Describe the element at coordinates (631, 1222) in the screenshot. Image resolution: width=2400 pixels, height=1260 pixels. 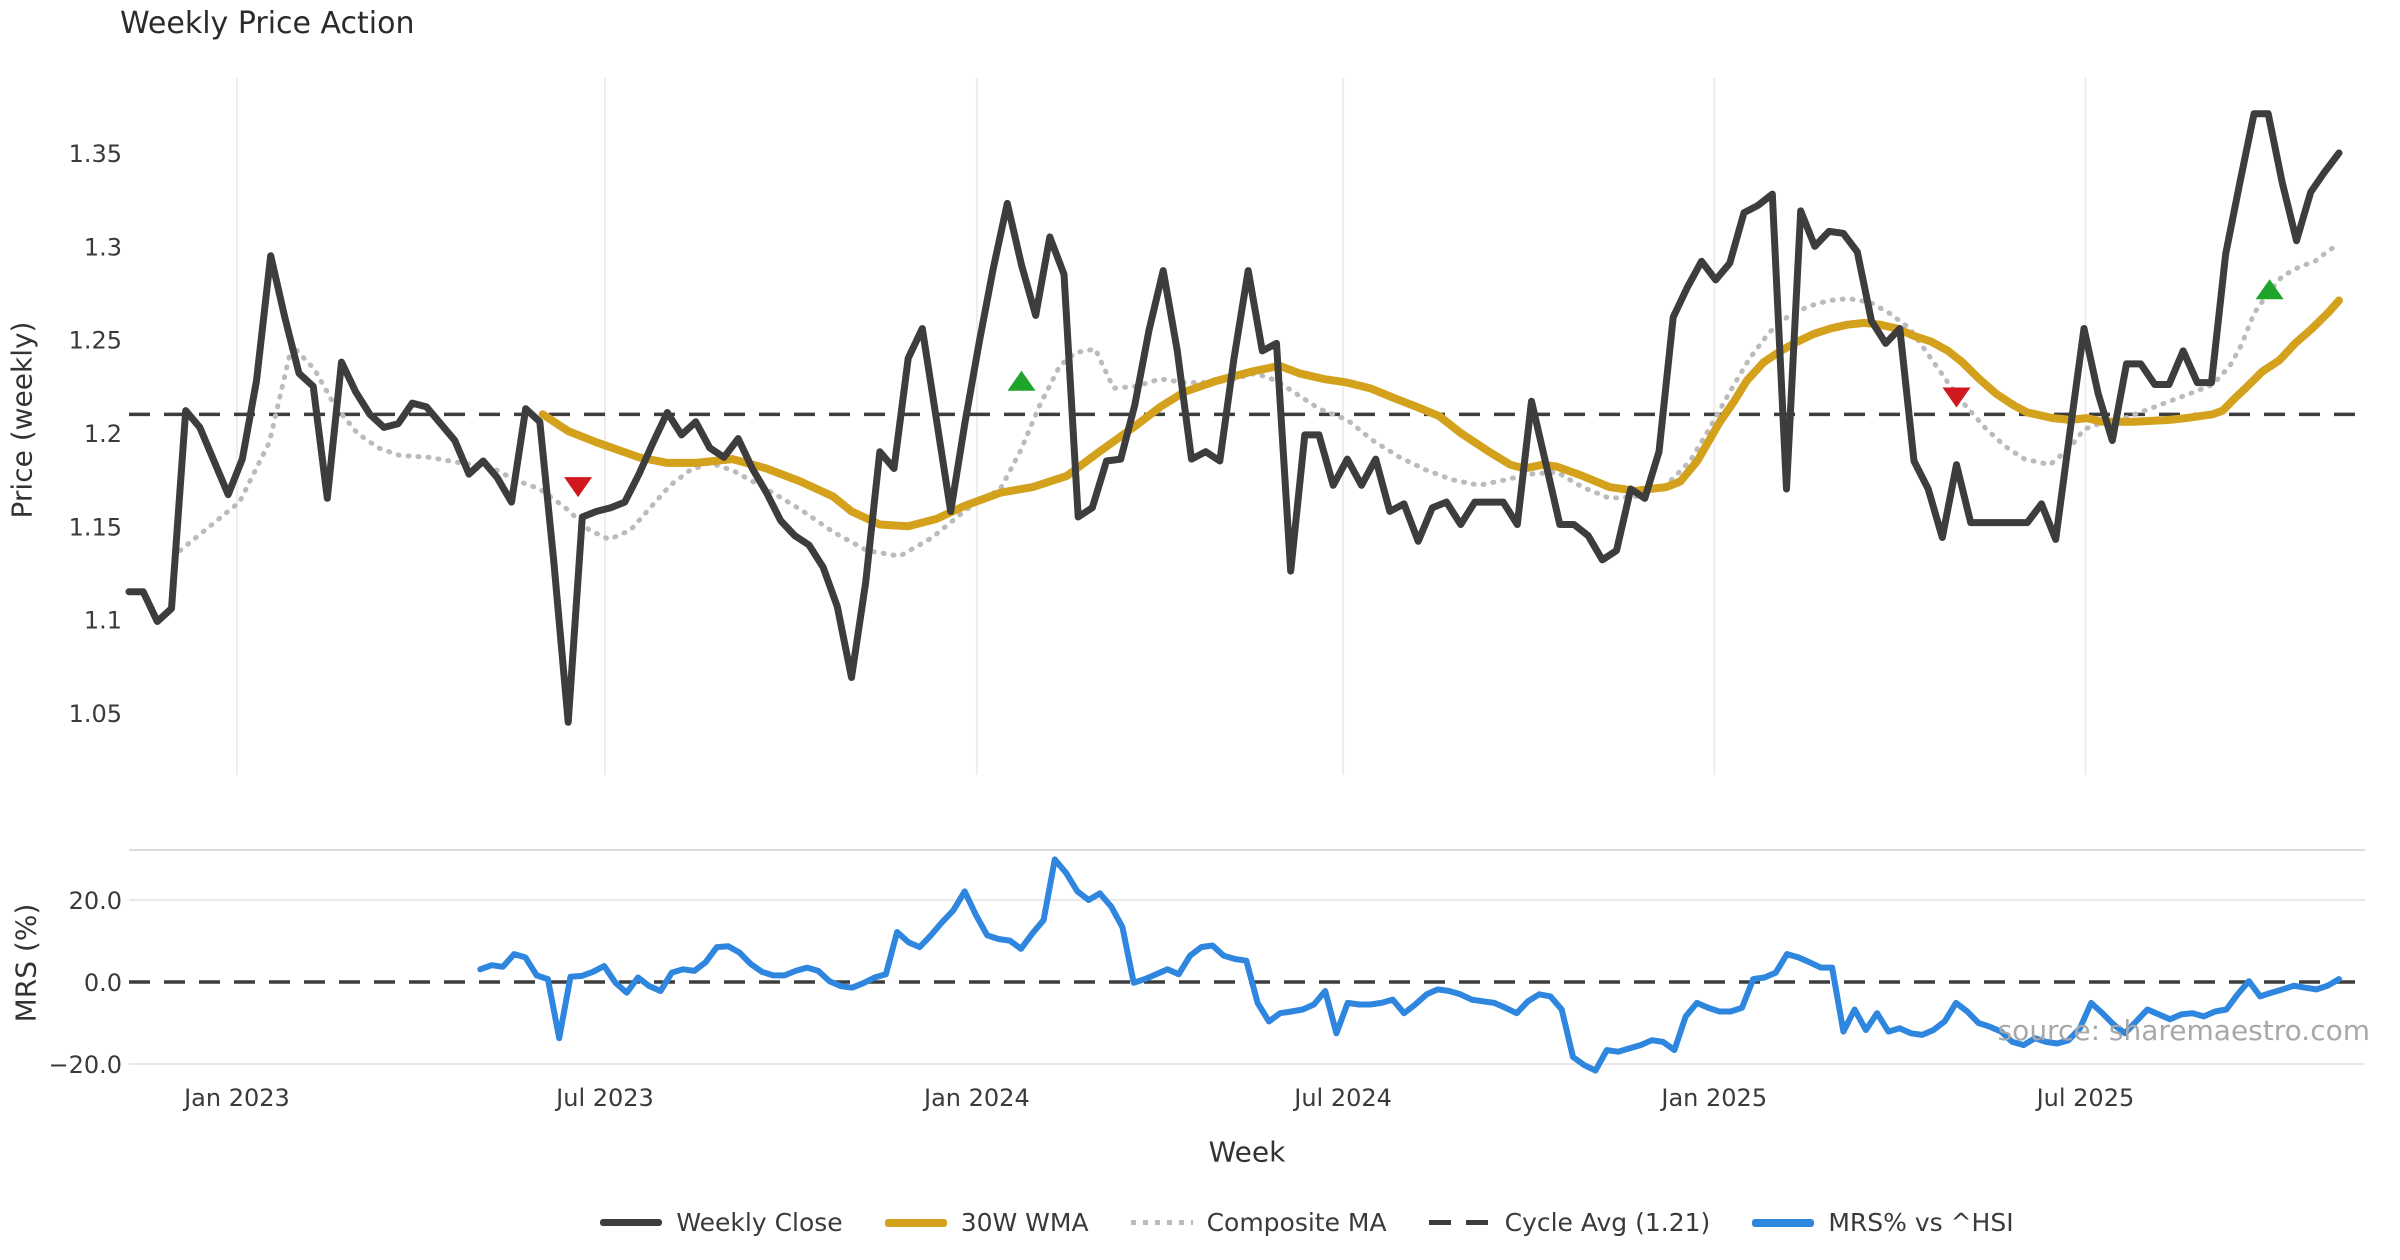
I see `weekly-close-line-swatch` at that location.